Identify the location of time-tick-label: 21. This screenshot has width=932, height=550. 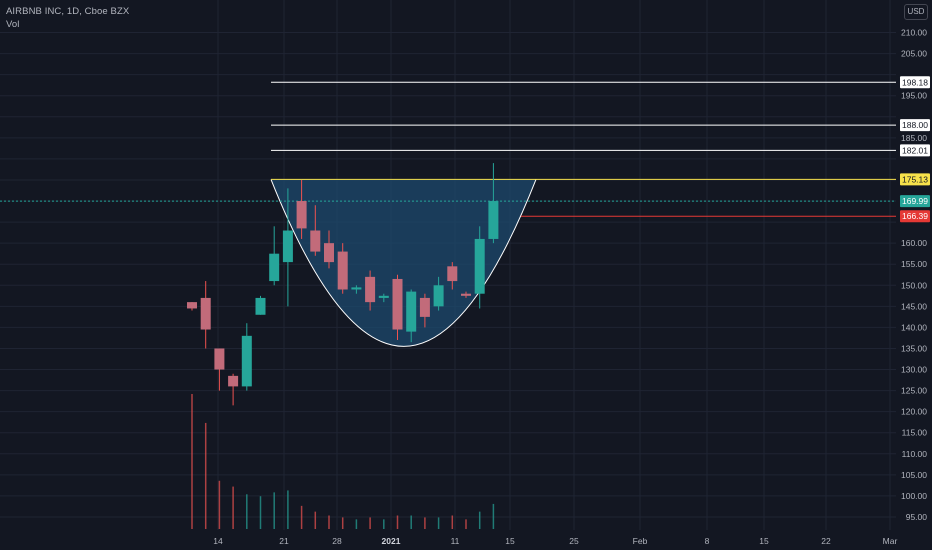
(284, 541).